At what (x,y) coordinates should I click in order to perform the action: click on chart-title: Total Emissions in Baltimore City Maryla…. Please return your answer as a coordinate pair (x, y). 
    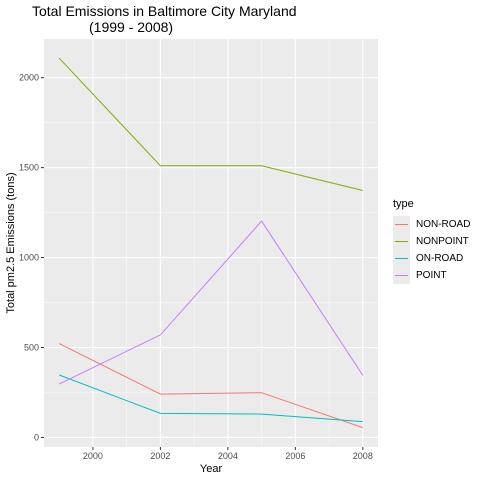
    Looking at the image, I should click on (164, 19).